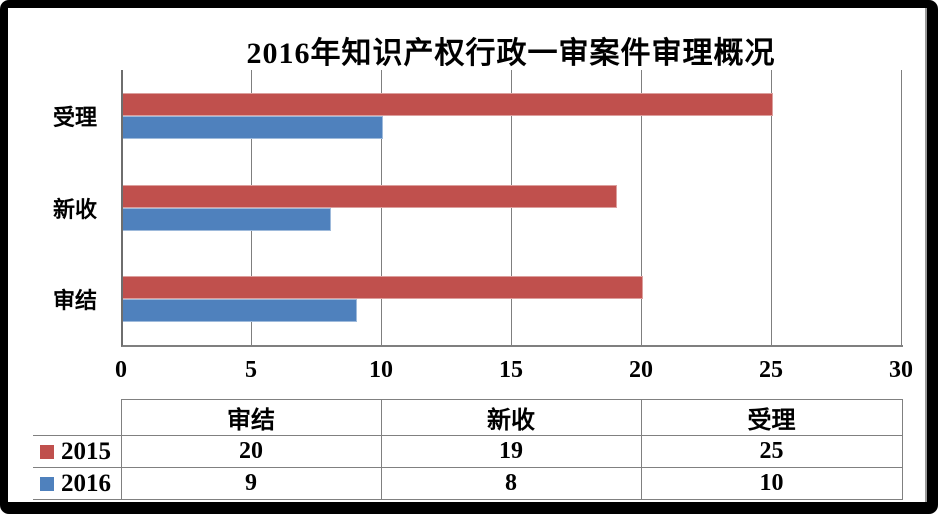 The image size is (938, 514). What do you see at coordinates (240, 310) in the screenshot?
I see `bar-2016-审结` at bounding box center [240, 310].